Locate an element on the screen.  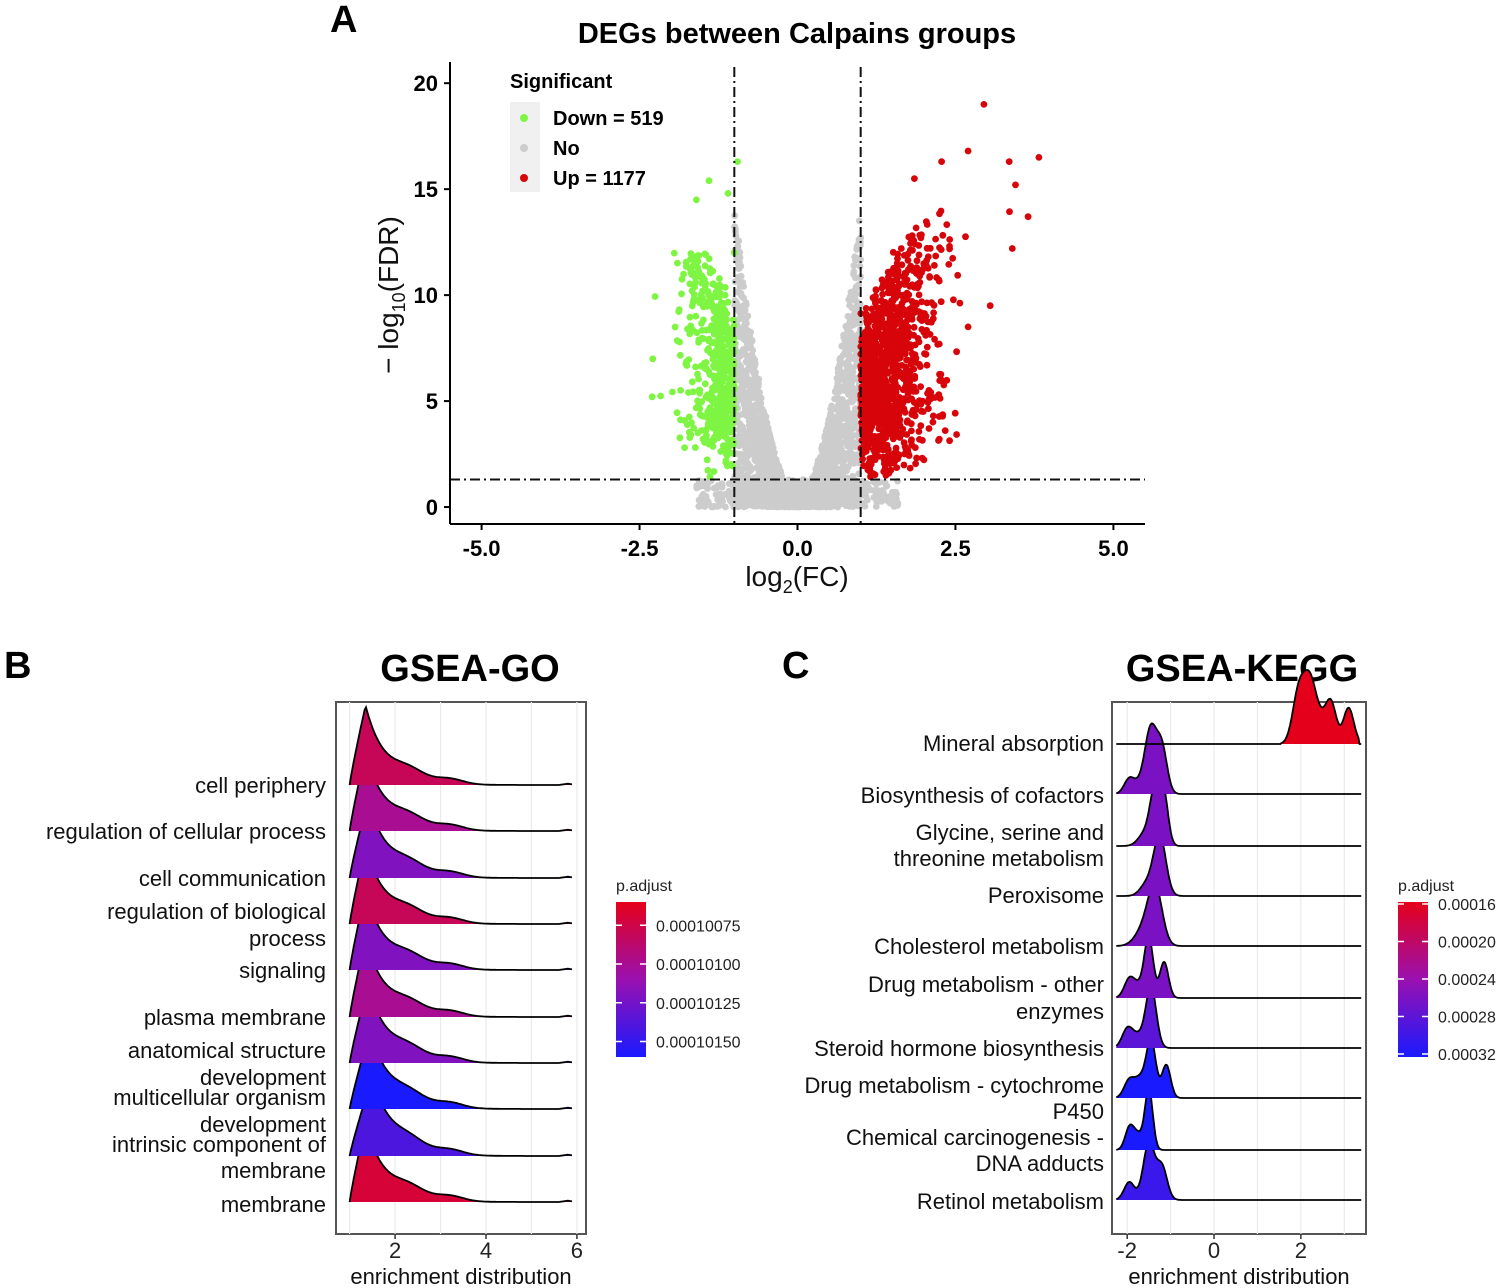
y-title-sub: 10 is located at coordinates (399, 302).